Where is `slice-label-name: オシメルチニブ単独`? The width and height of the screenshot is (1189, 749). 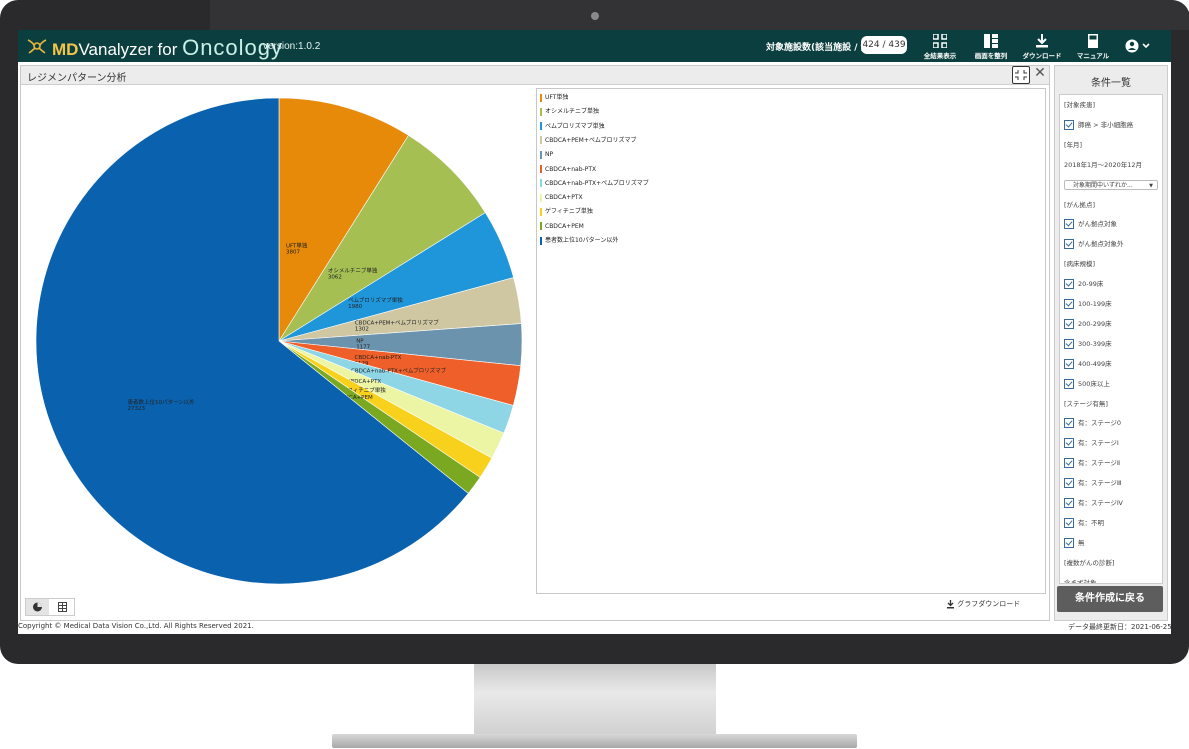 slice-label-name: オシメルチニブ単独 is located at coordinates (353, 270).